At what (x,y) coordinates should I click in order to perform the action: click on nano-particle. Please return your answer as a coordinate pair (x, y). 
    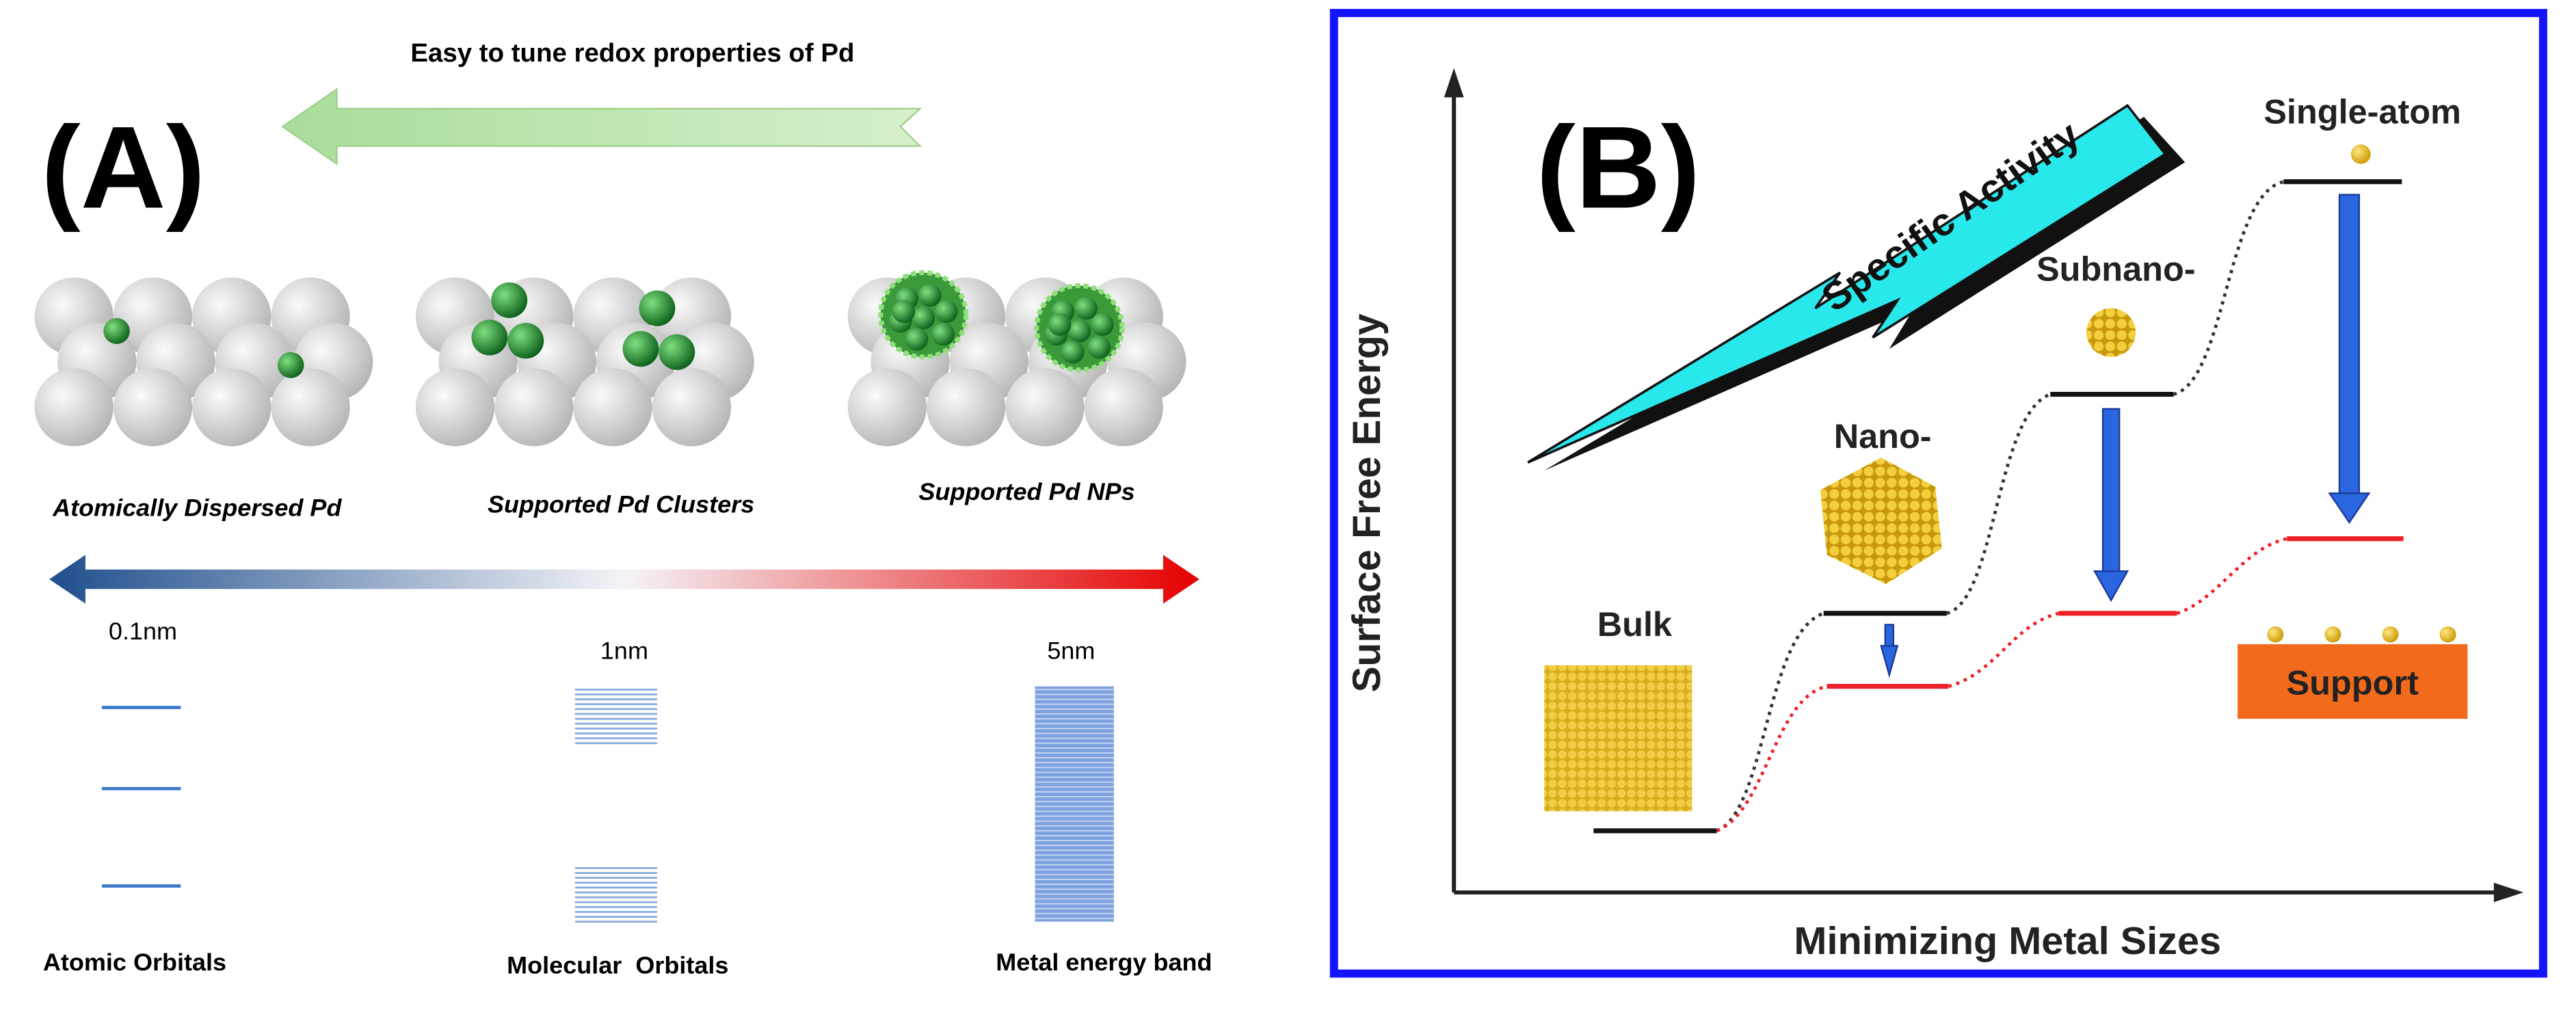
    Looking at the image, I should click on (1881, 521).